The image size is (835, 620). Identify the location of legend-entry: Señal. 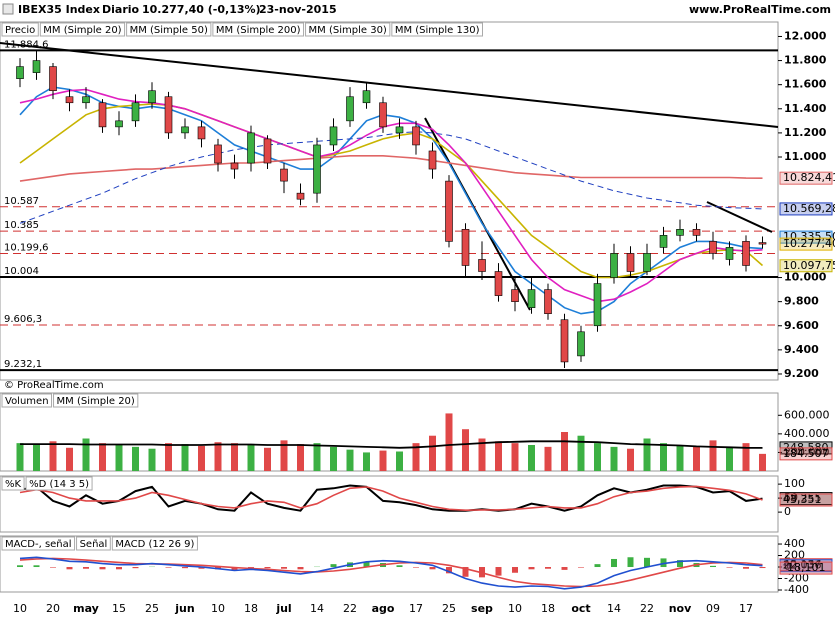
(94, 544).